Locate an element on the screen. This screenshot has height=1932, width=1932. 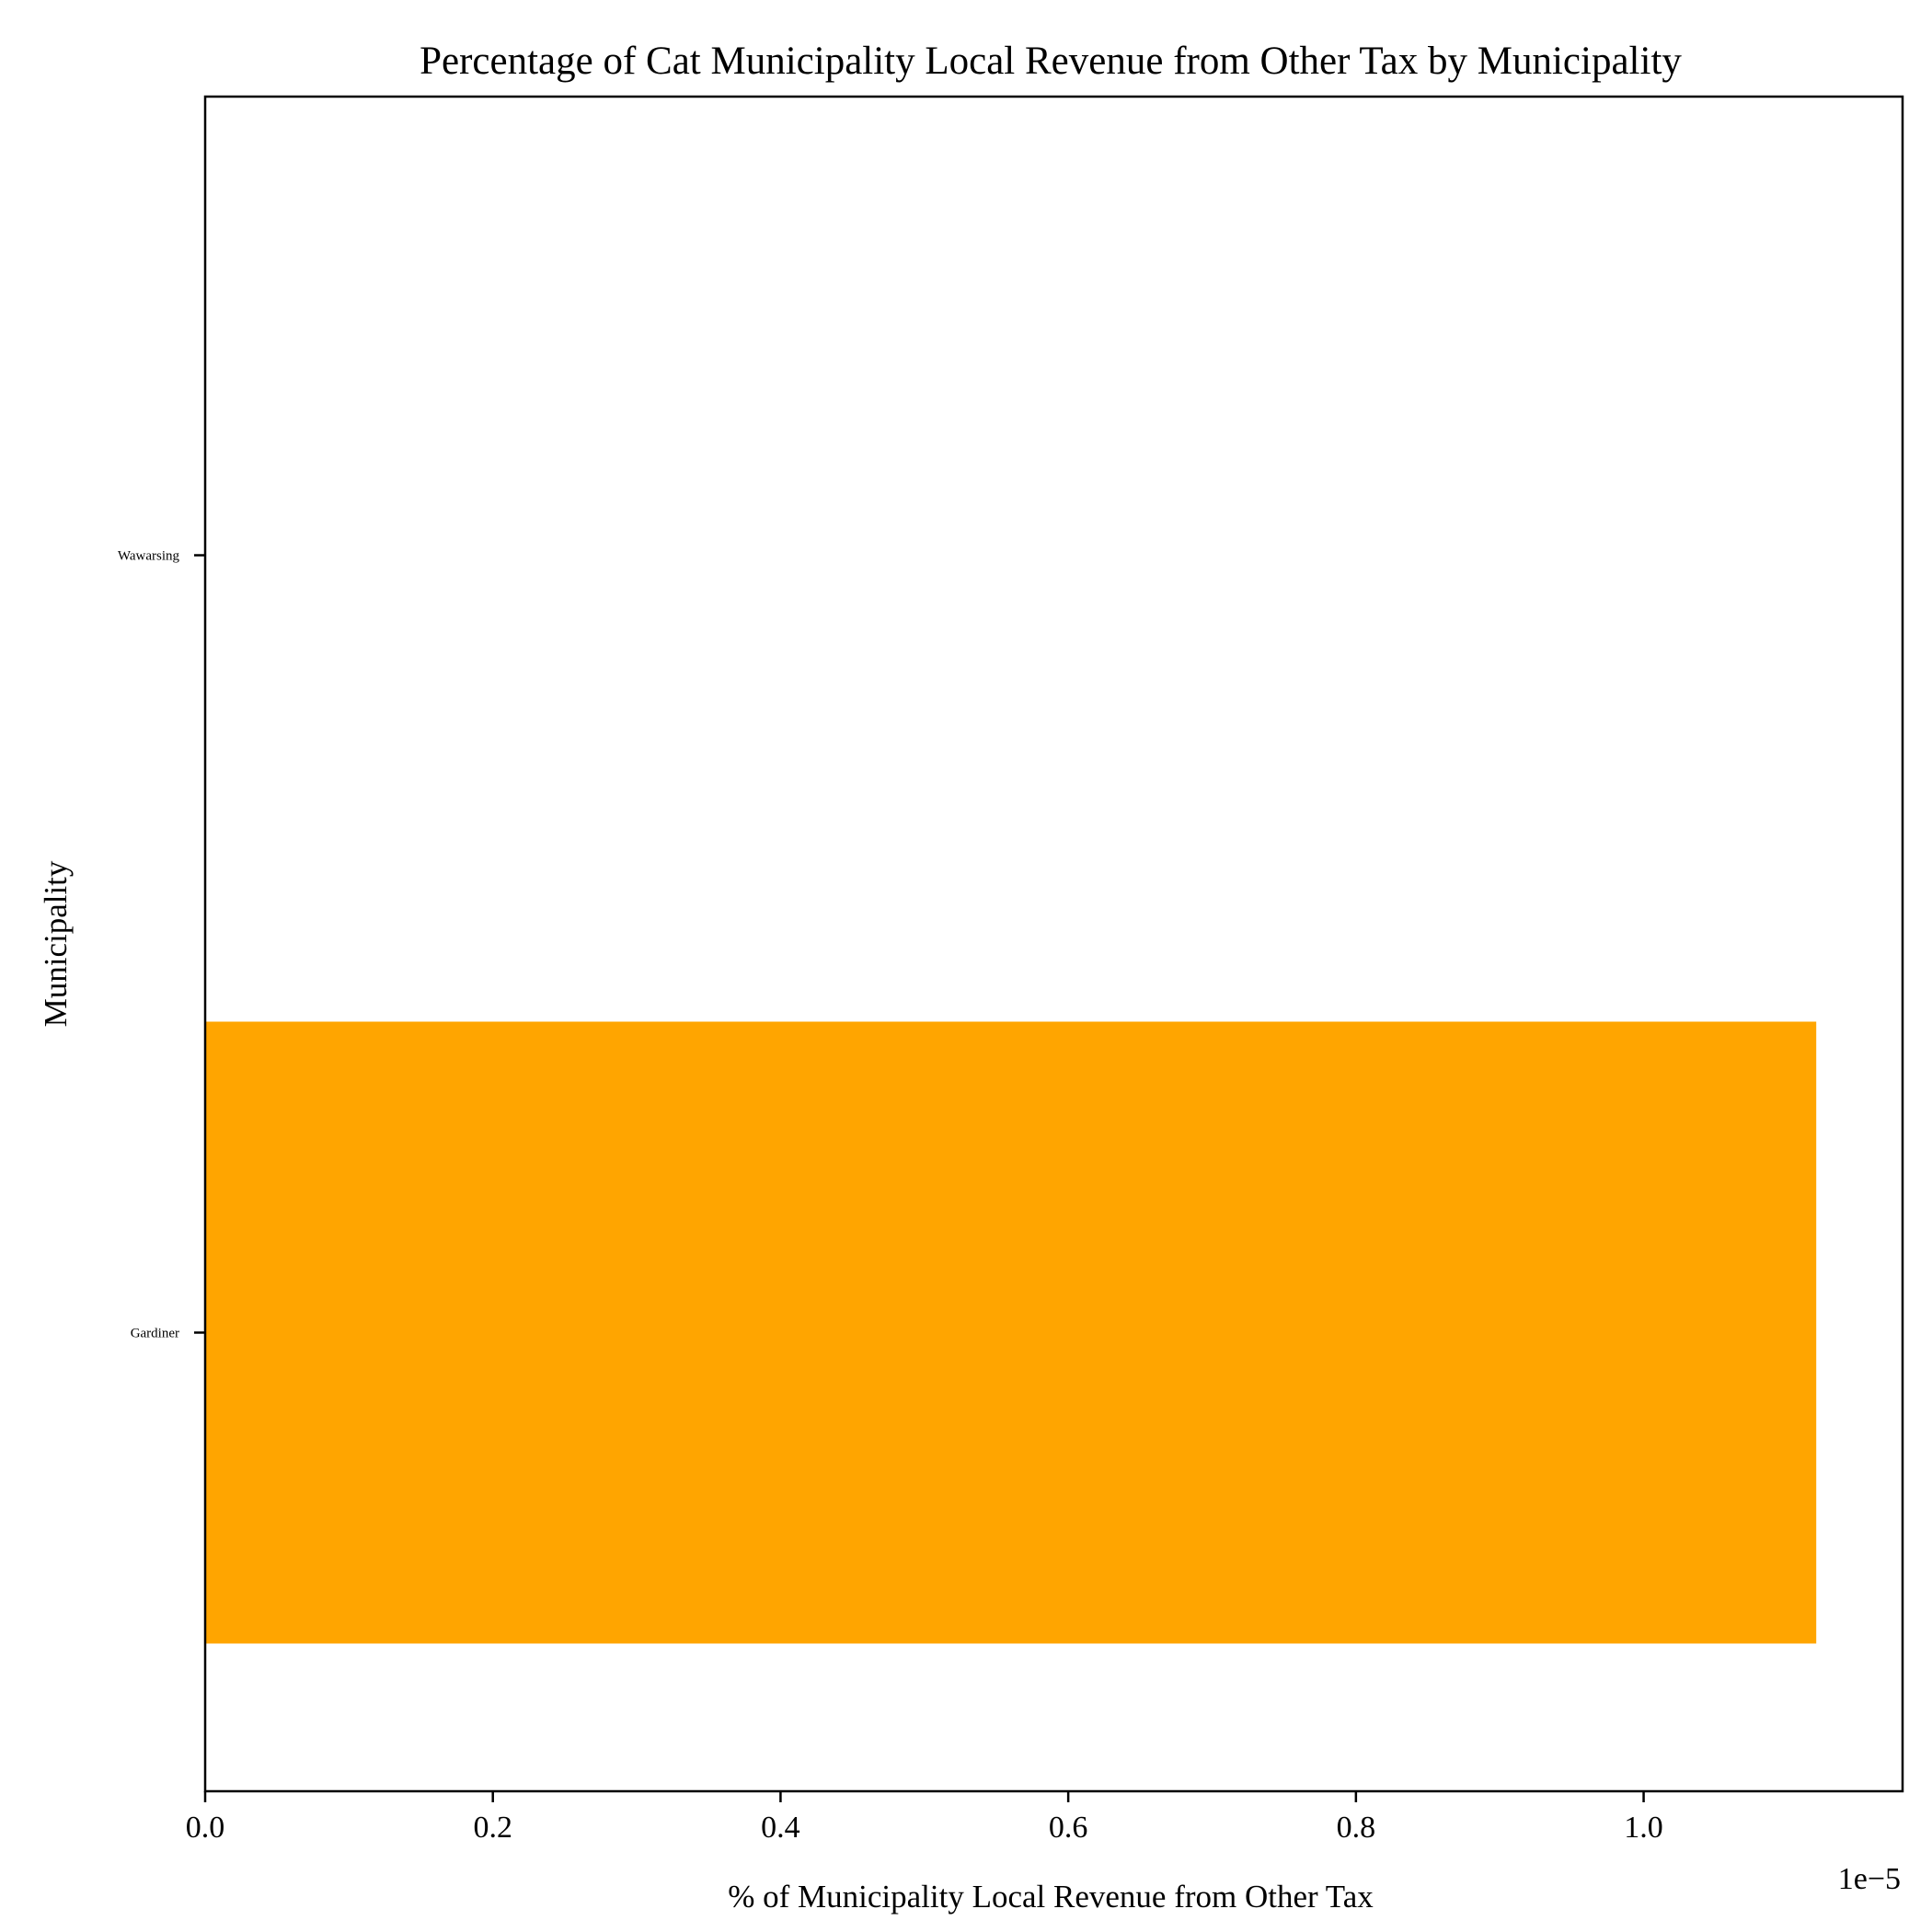
x-axis-ticks: 0.0 0.2 0.4 0.6 0.8 1.0 is located at coordinates (924, 1818).